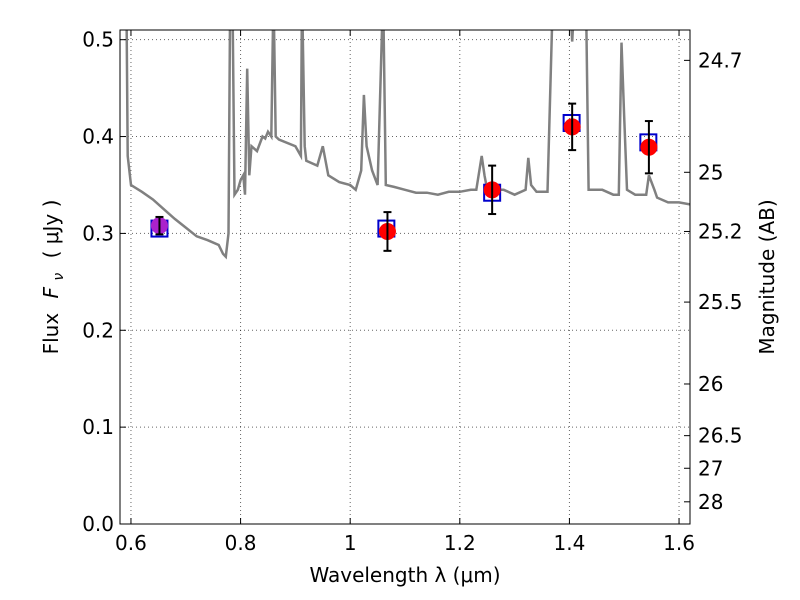  Describe the element at coordinates (51, 334) in the screenshot. I see `y-axis-label-word: Flux` at that location.